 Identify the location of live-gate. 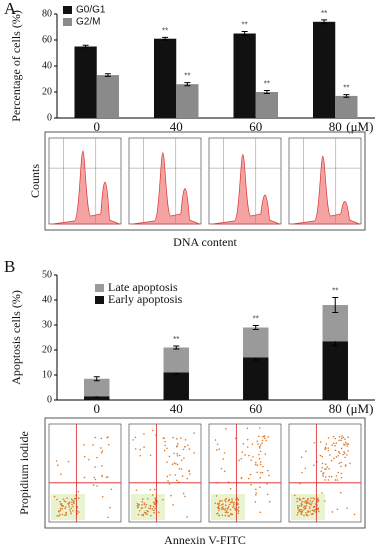
(68, 507).